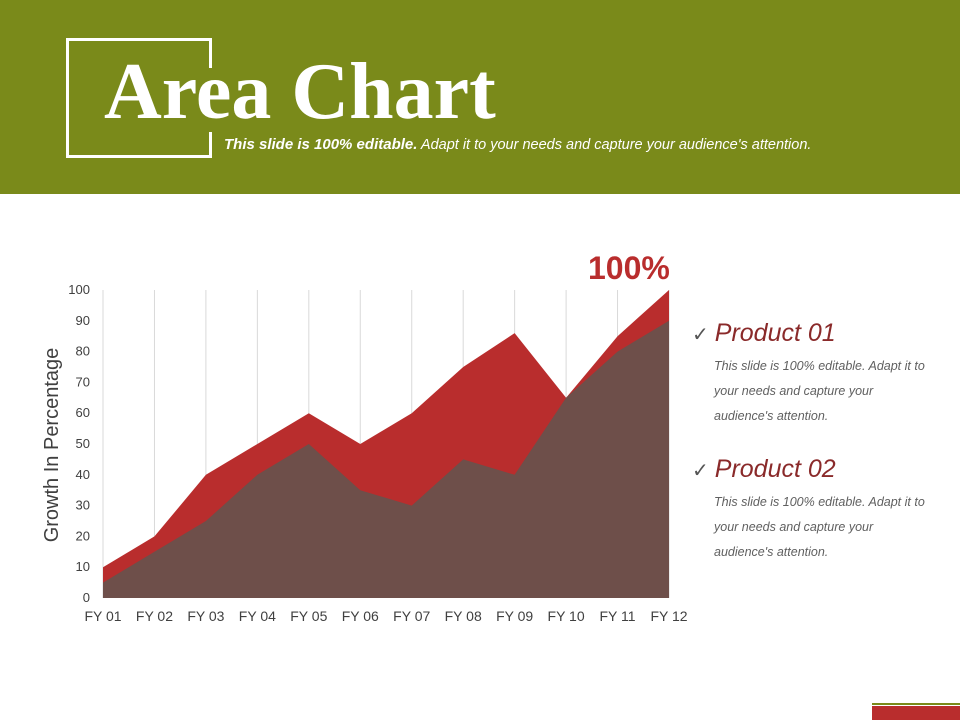  What do you see at coordinates (321, 144) in the screenshot?
I see `subtitle-lead: This slide is 100% editable.` at bounding box center [321, 144].